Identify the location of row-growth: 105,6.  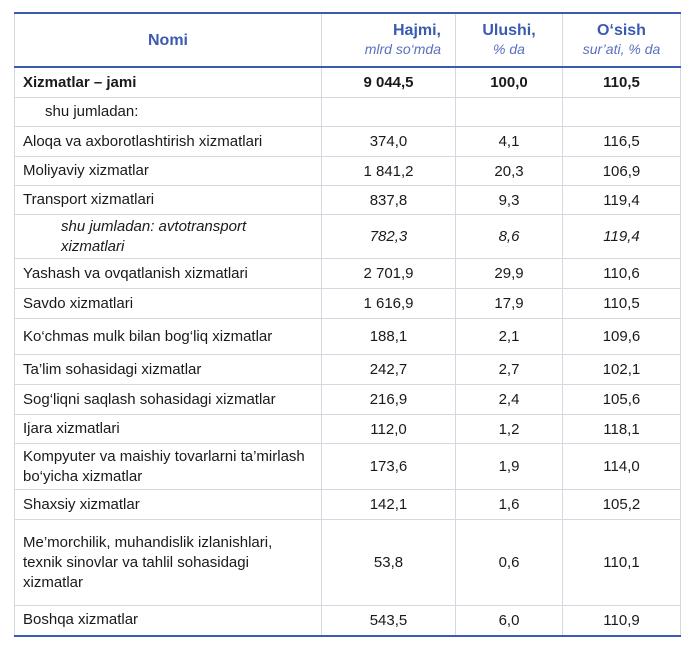
(621, 399).